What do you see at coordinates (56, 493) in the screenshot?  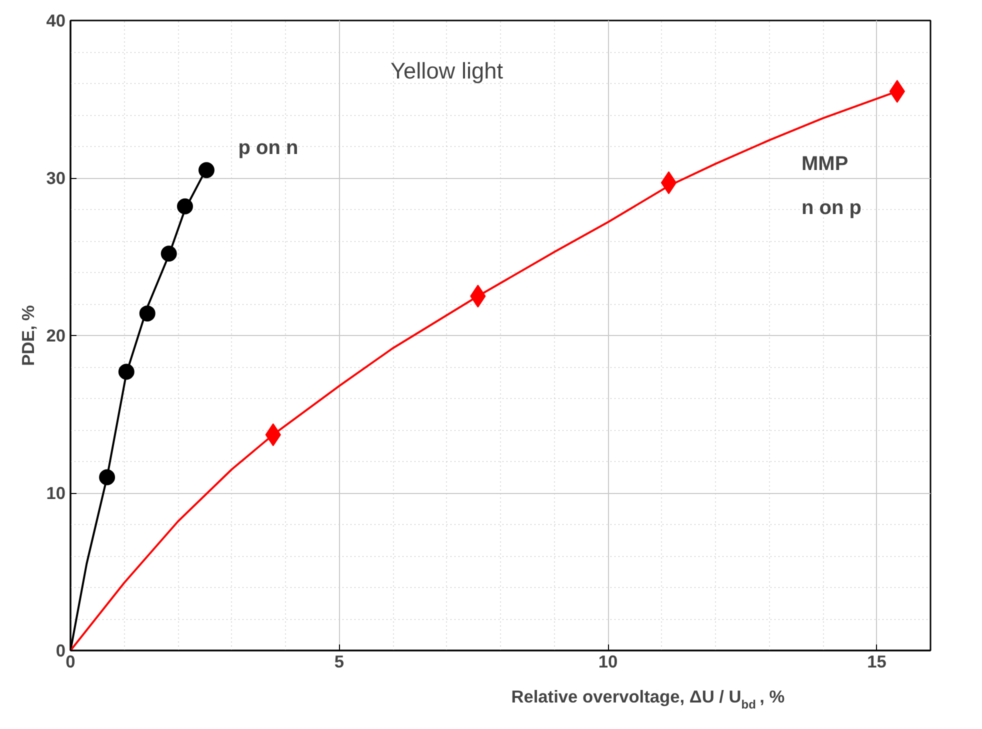 I see `y-tick-label: 10` at bounding box center [56, 493].